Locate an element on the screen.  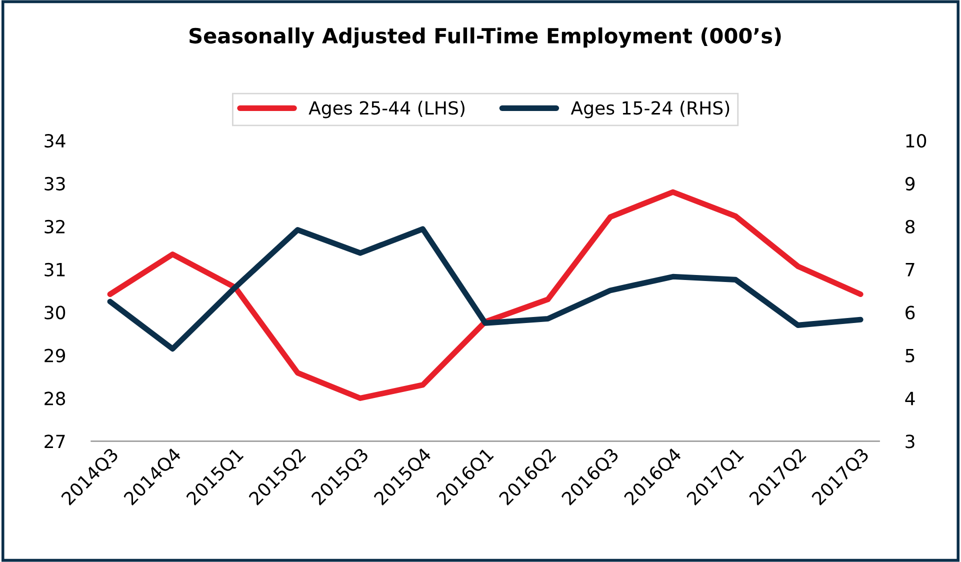
y-tick-label: 27 is located at coordinates (54, 441).